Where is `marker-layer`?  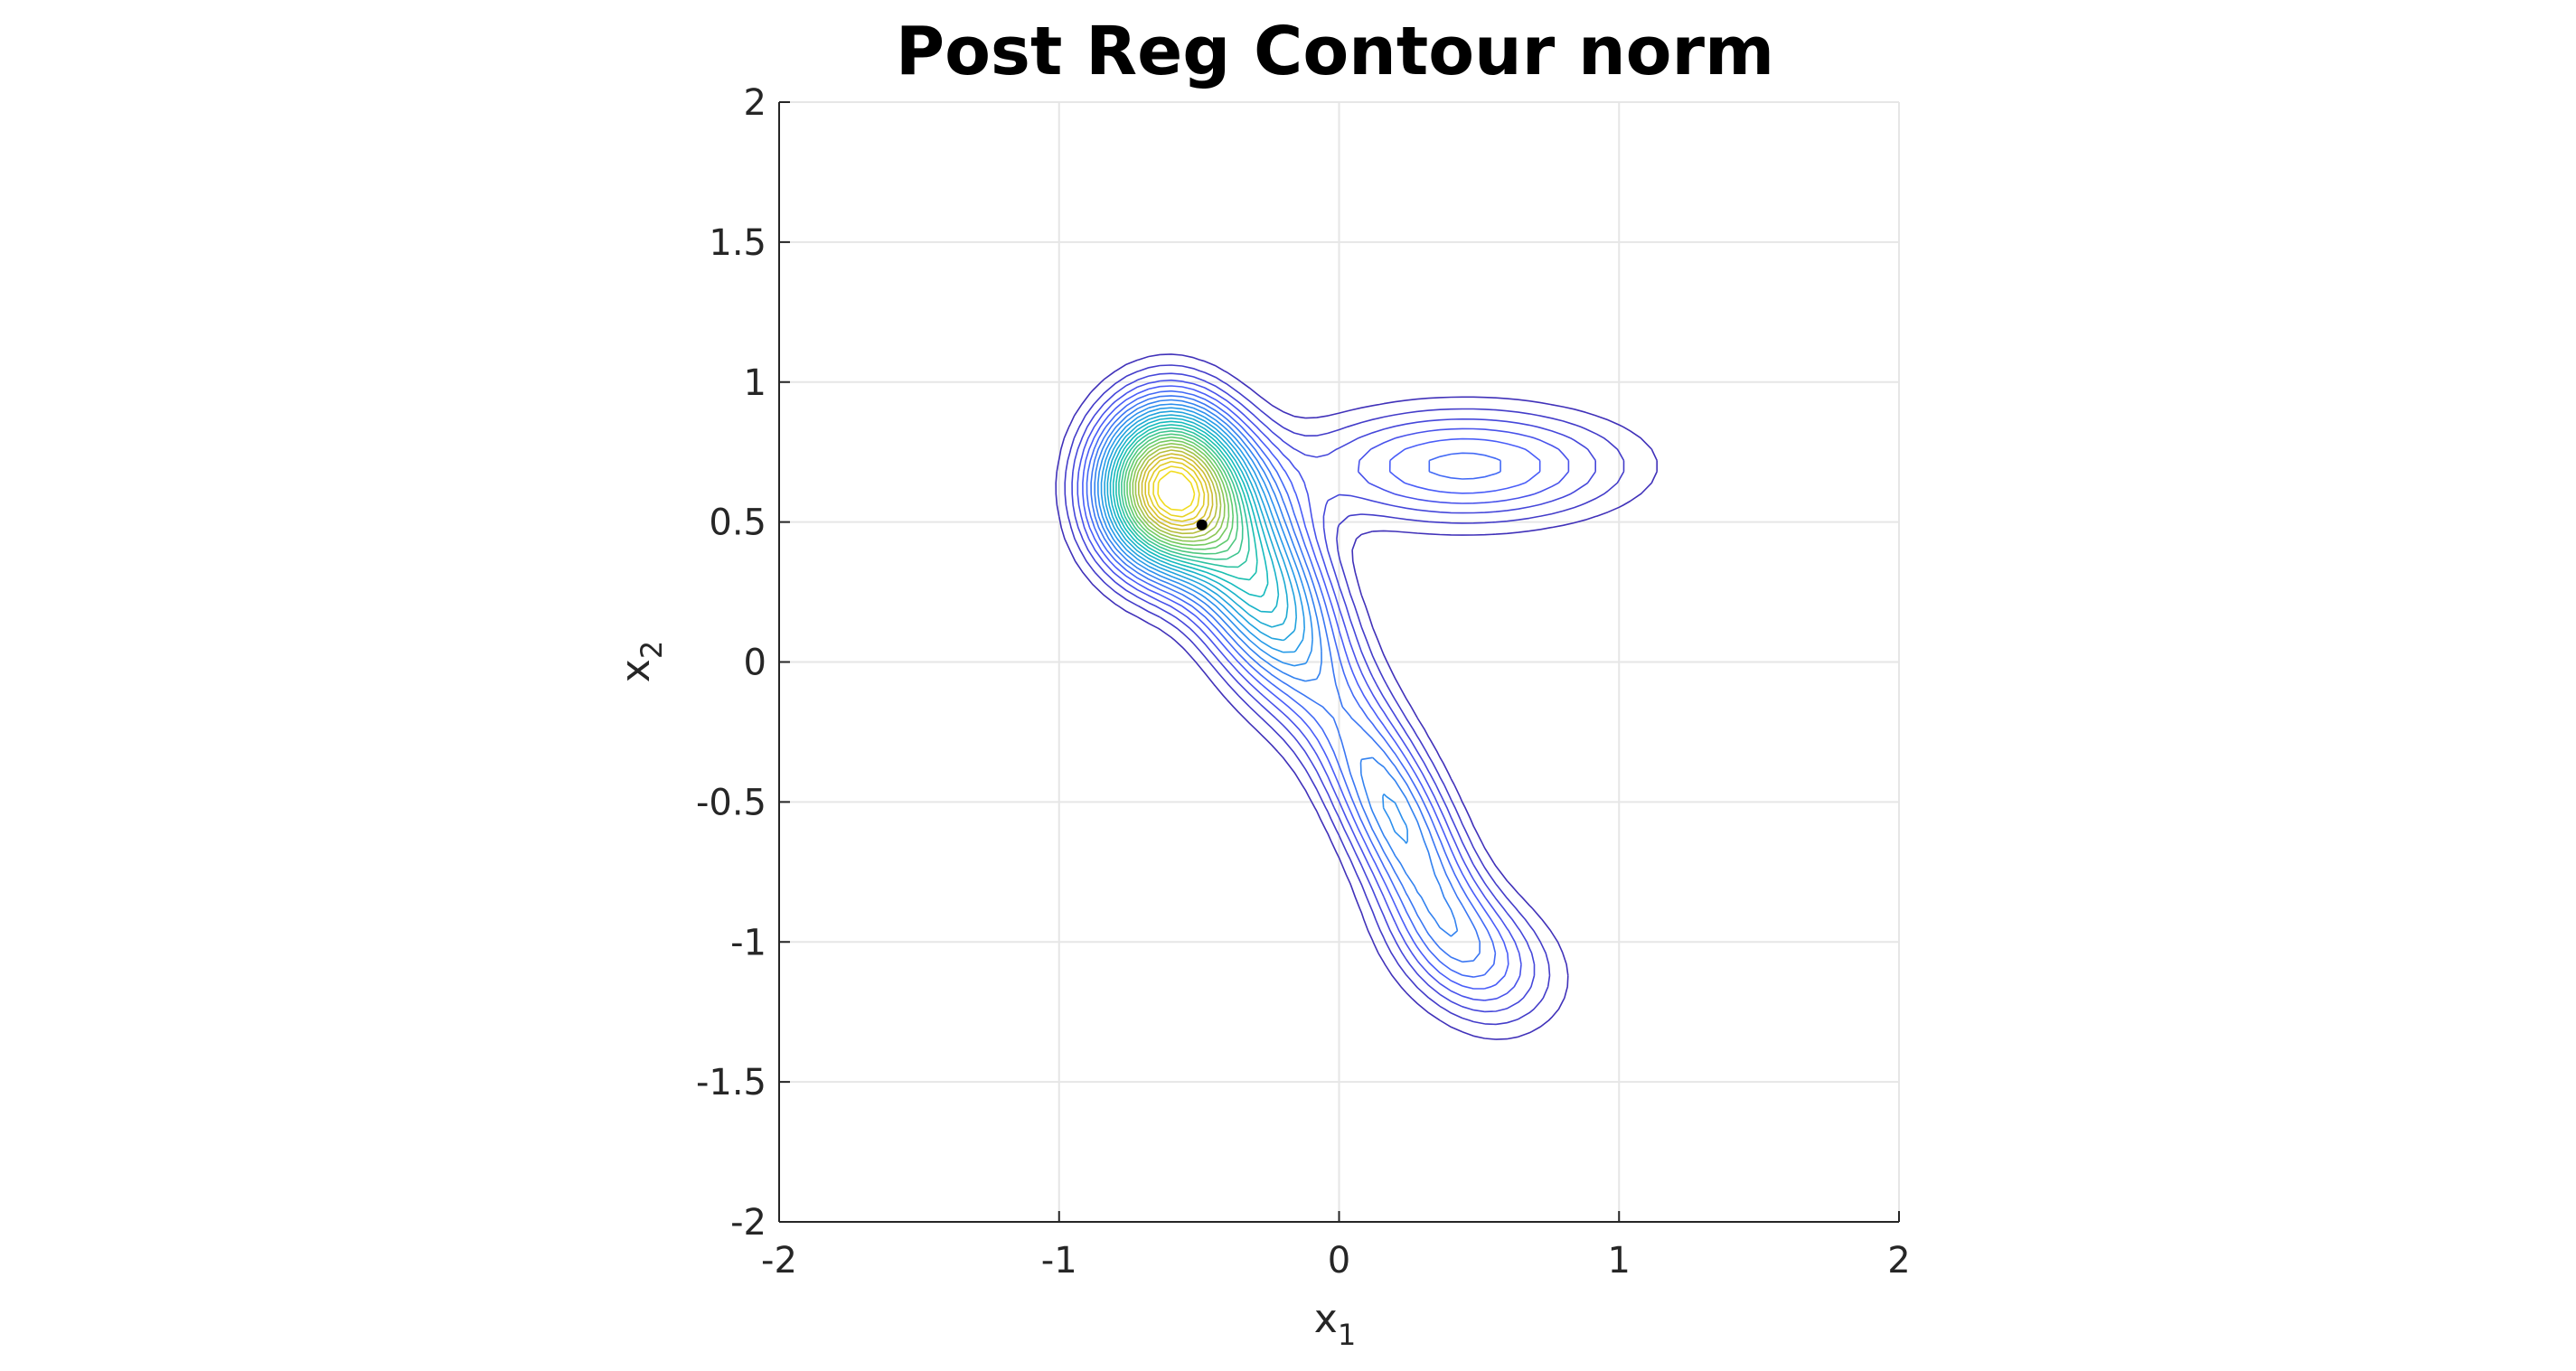
marker-layer is located at coordinates (1202, 525).